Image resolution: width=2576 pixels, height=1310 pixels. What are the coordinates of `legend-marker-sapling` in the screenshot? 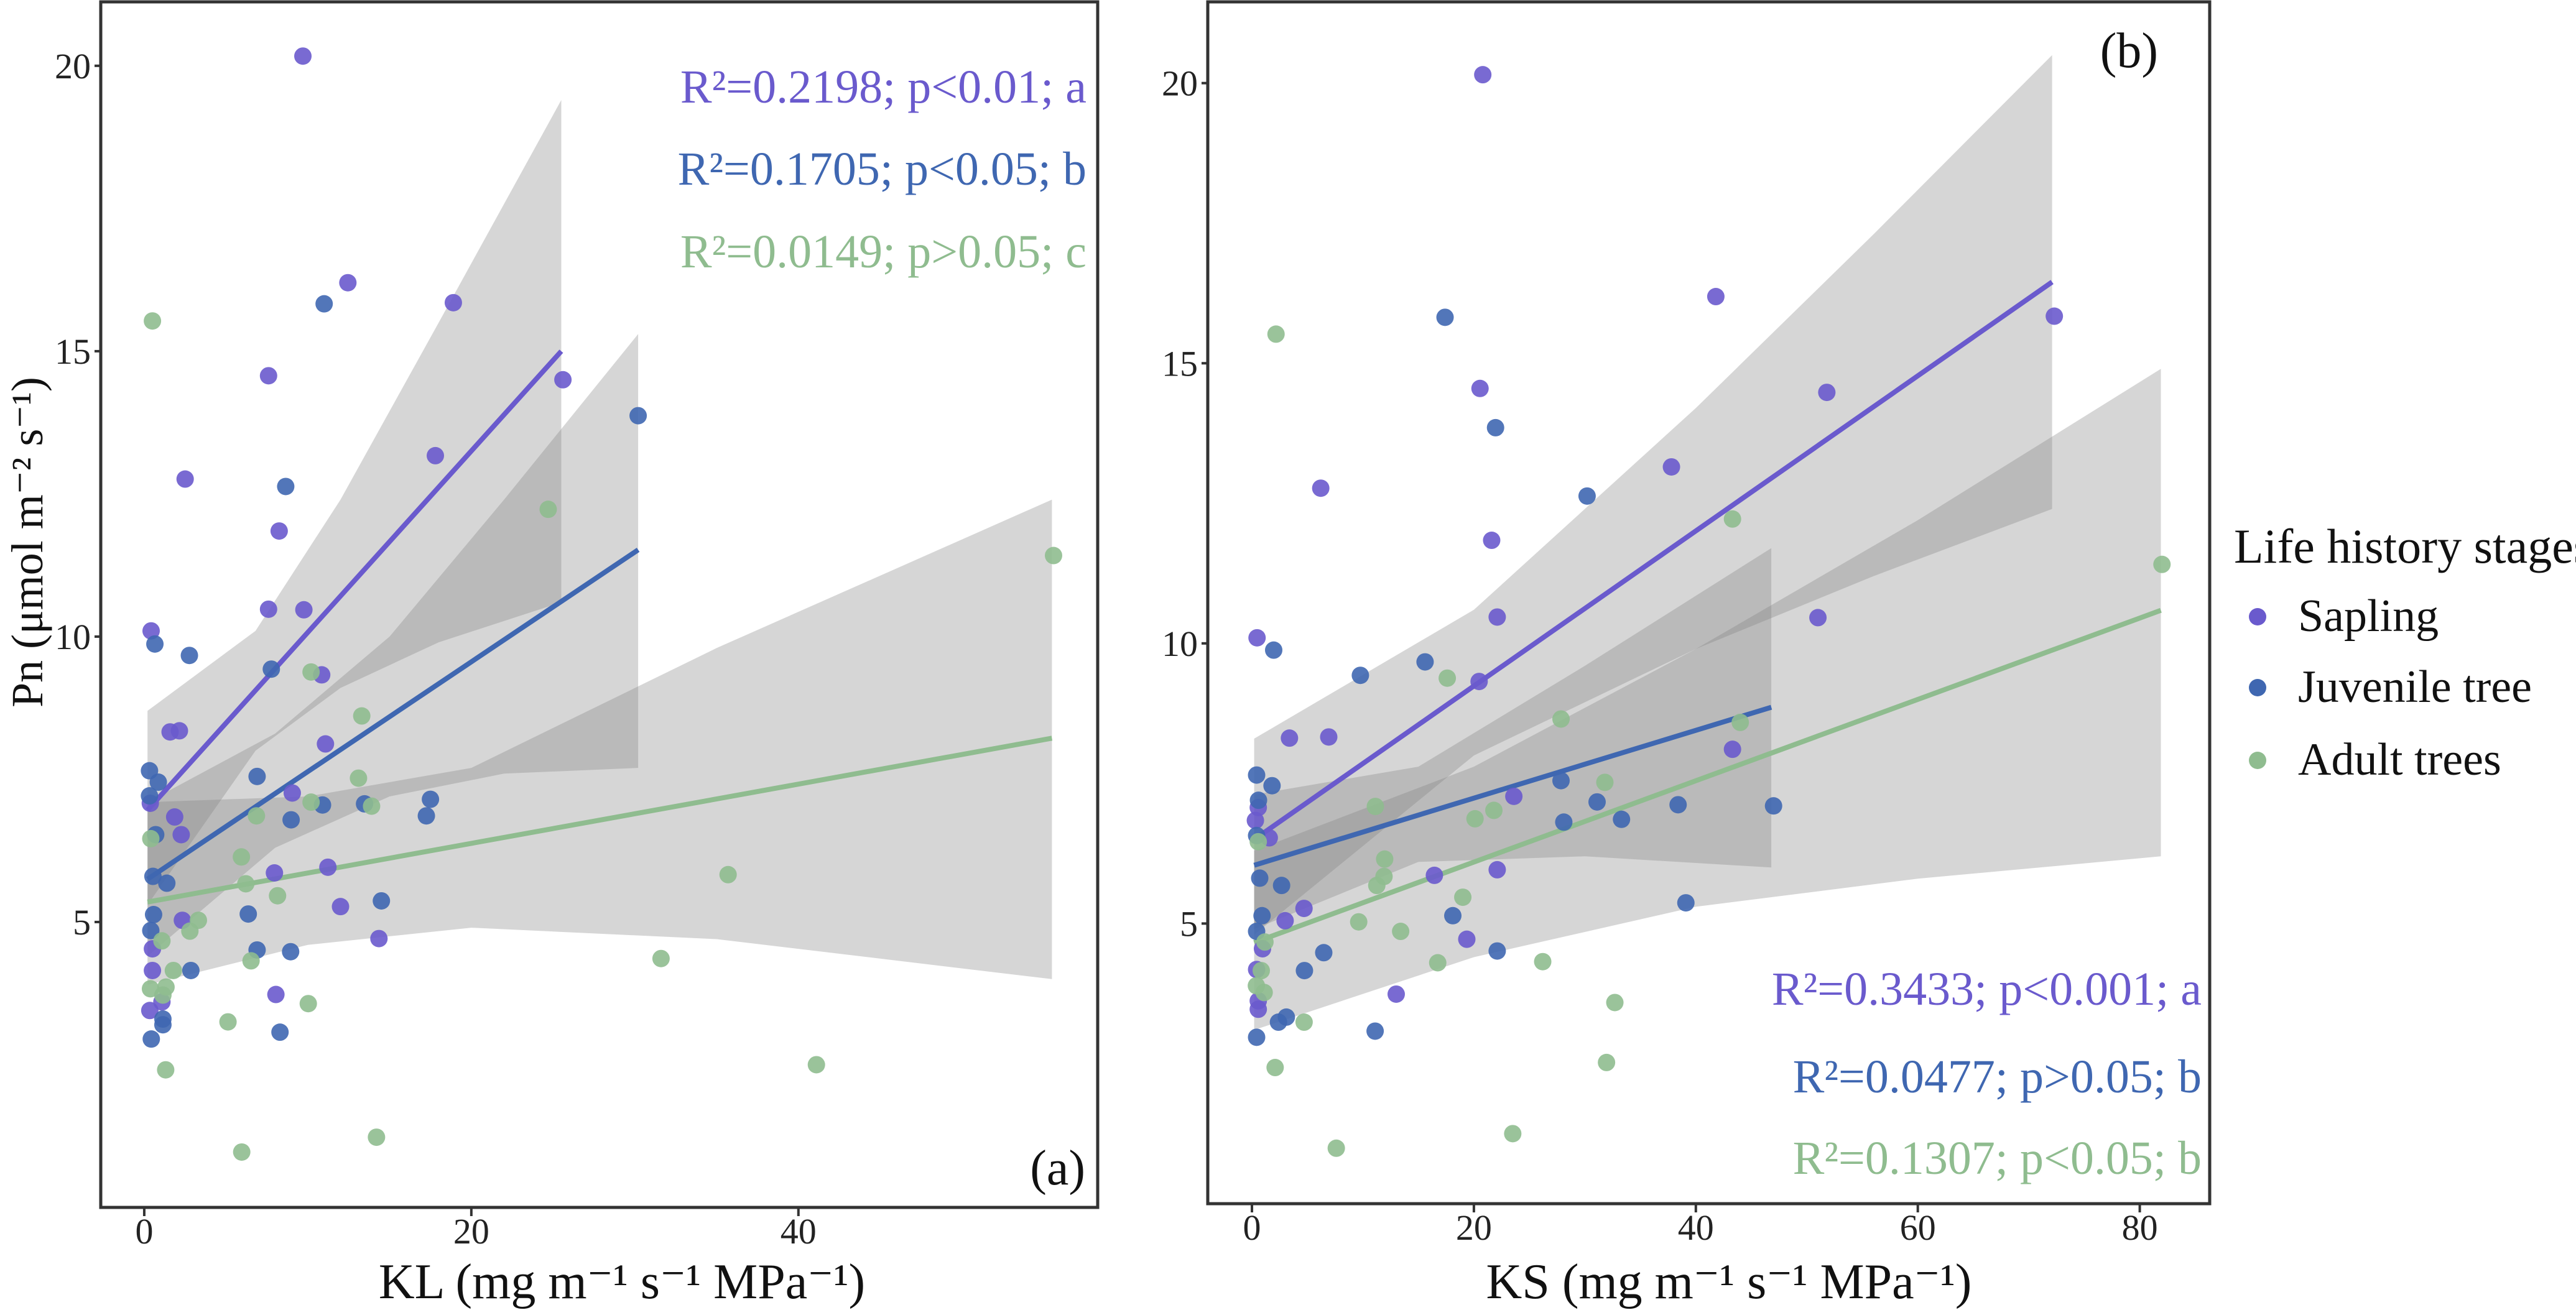 It's located at (2258, 616).